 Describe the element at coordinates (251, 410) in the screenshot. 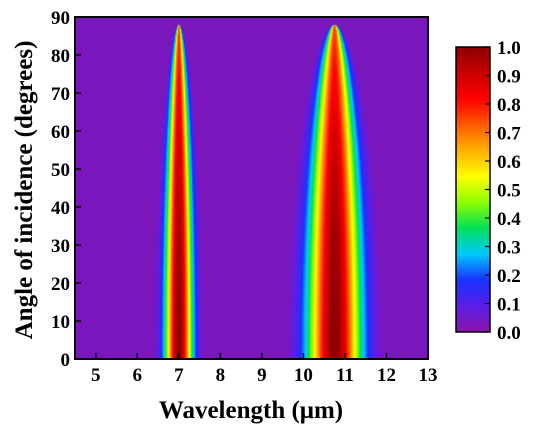

I see `x-axis-title: Wavelength (μm)` at that location.